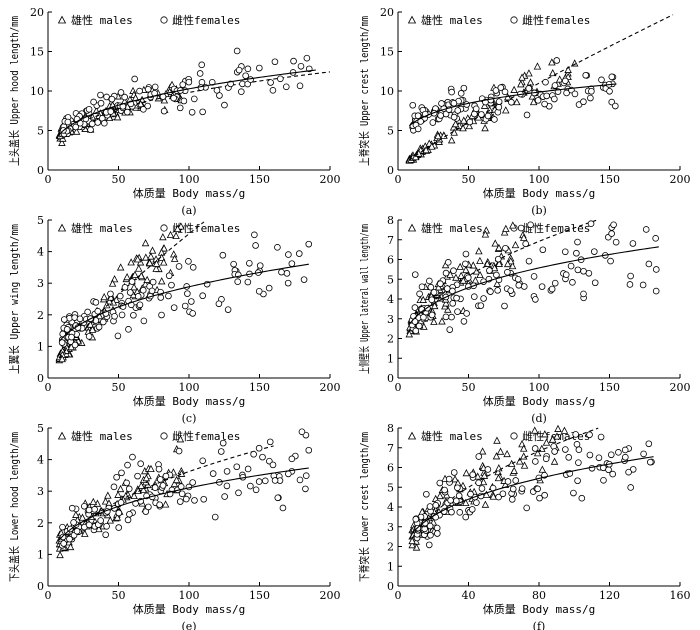  What do you see at coordinates (364, 507) in the screenshot?
I see `y-axis-title: 下脊突长 Lower crest length/mm` at bounding box center [364, 507].